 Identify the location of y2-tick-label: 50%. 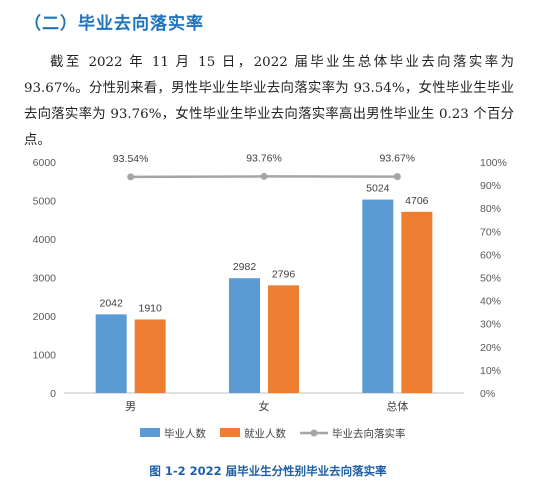
(490, 279).